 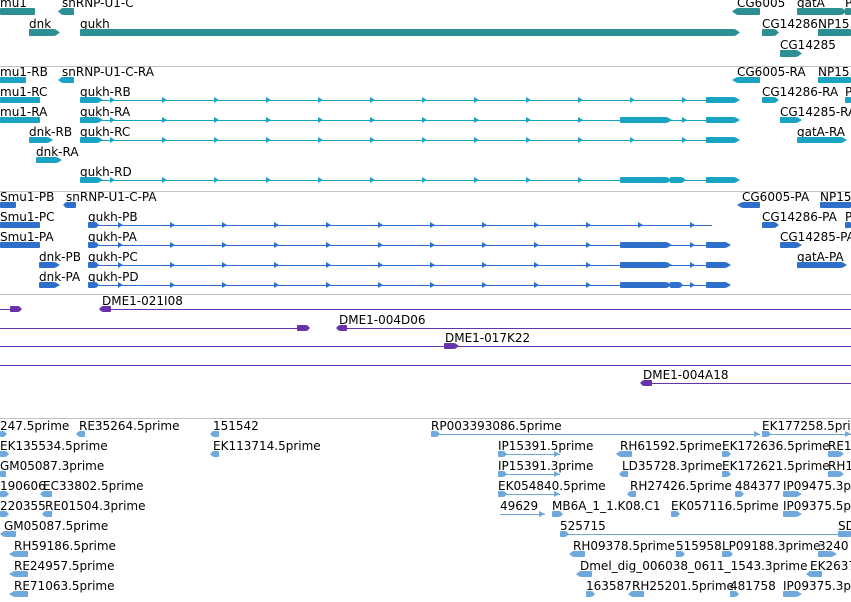 I want to click on feature-label: 3240, so click(x=833, y=546).